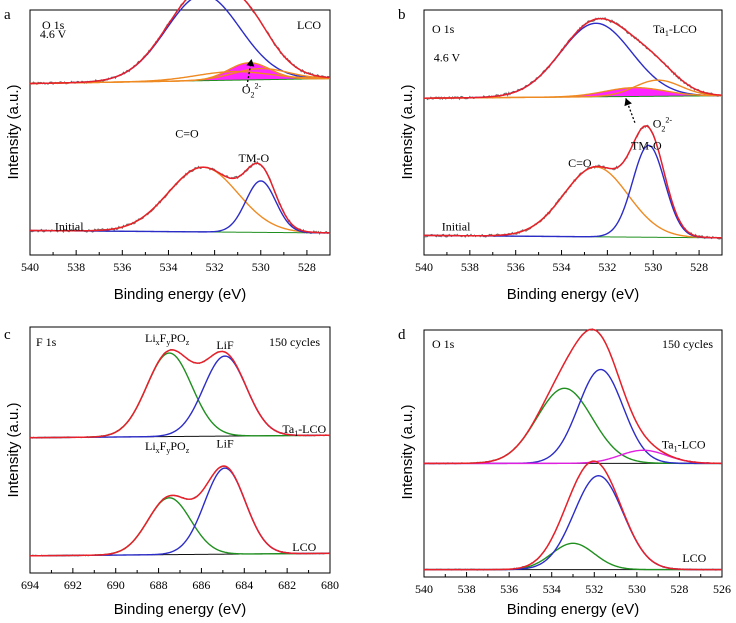  What do you see at coordinates (573, 584) in the screenshot?
I see `ticks-d: 540 538 536 534 532 530 528 526` at bounding box center [573, 584].